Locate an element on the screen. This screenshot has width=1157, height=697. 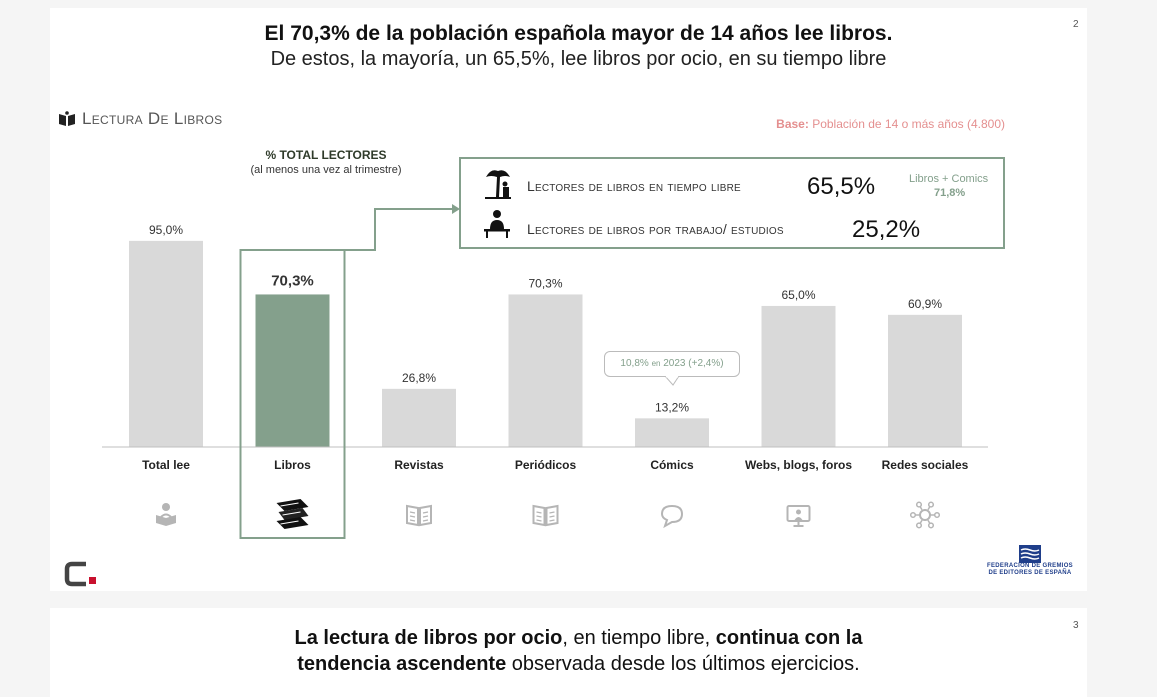
value-label-4: 13,2% is located at coordinates (672, 407).